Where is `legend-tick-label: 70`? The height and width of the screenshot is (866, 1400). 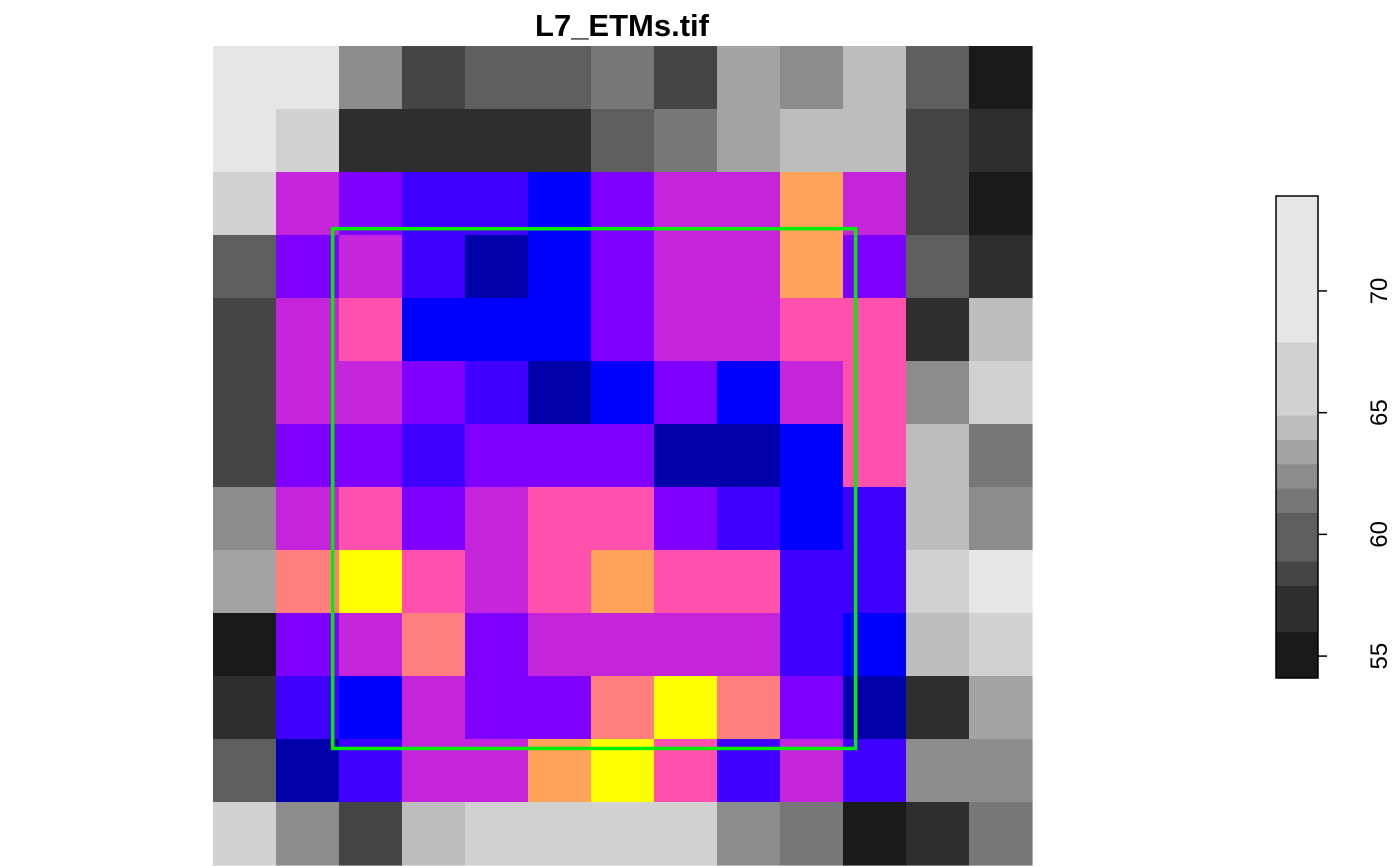 legend-tick-label: 70 is located at coordinates (1379, 291).